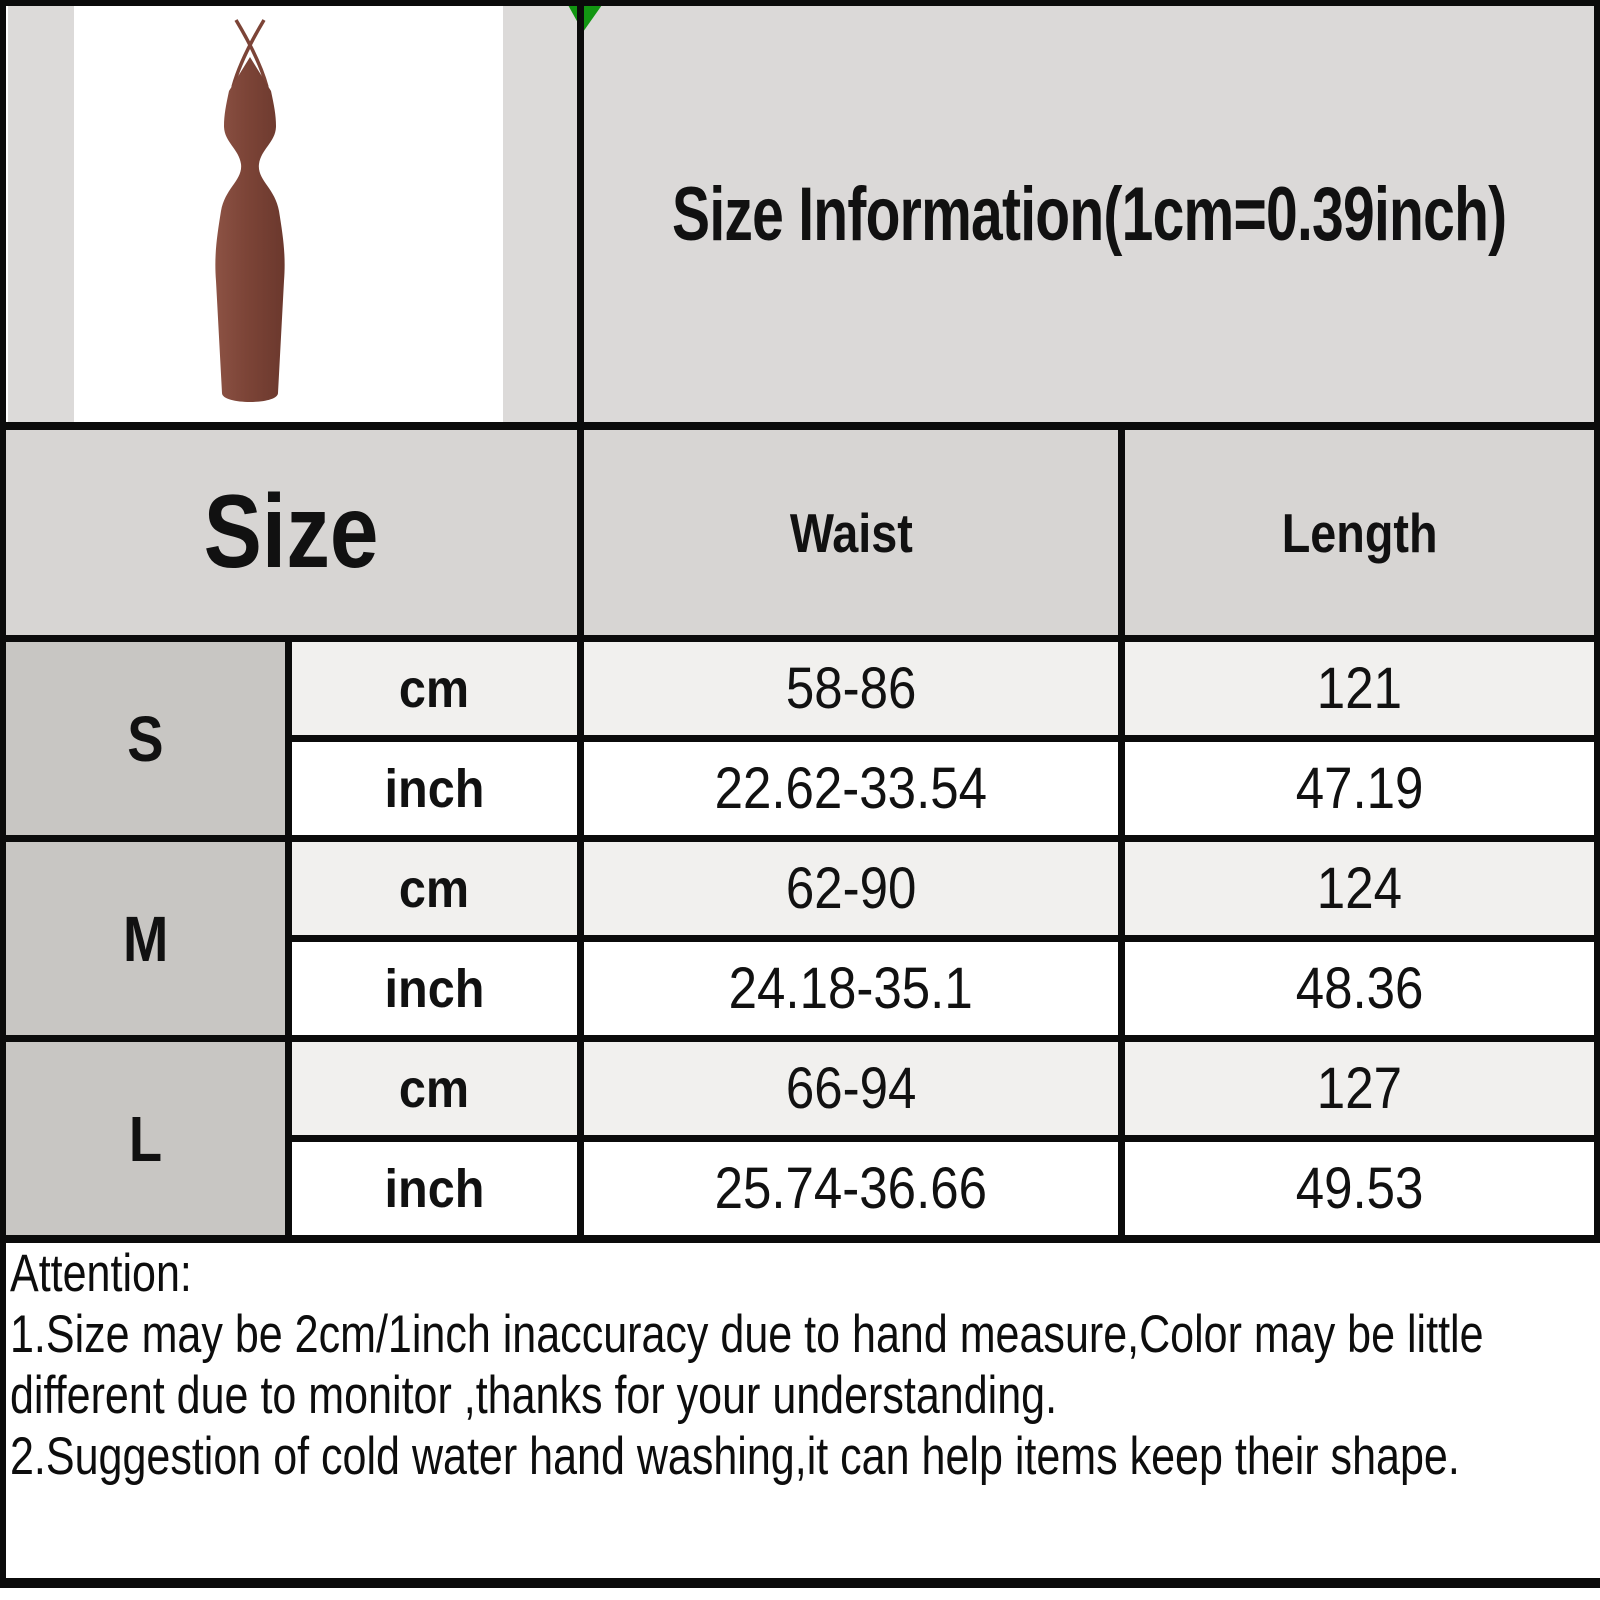 This screenshot has height=1600, width=1600. I want to click on size-letter: S, so click(145, 738).